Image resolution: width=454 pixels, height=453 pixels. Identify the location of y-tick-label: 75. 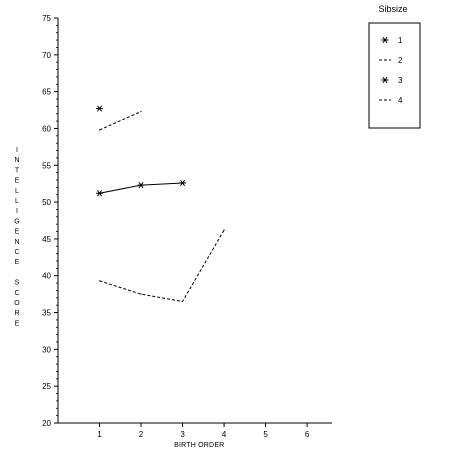
(46, 18).